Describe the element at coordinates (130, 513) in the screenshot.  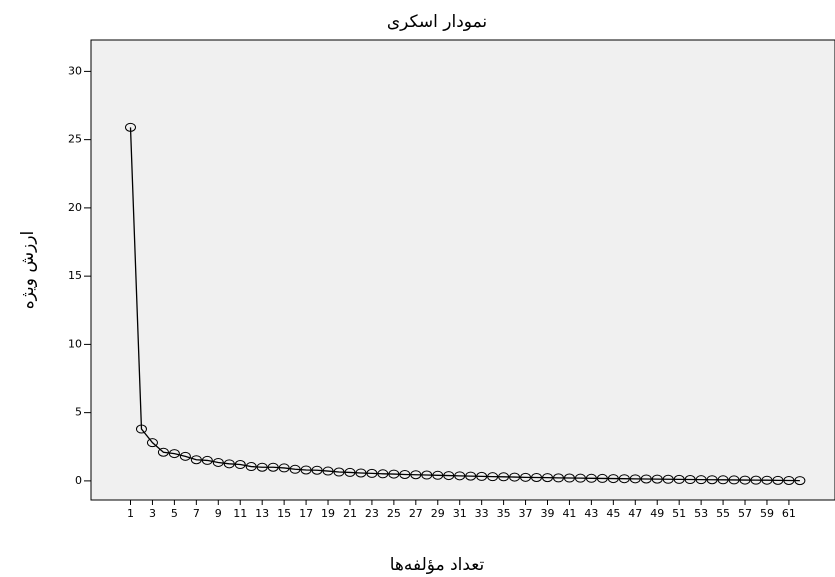
I see `x-tick-label: 1` at that location.